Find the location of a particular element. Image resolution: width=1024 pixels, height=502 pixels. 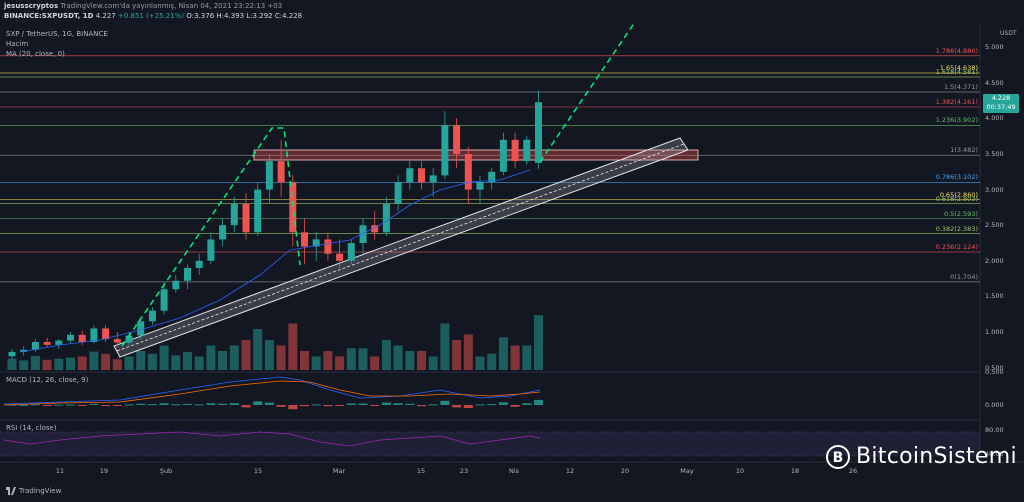

price-tick: 4.000 is located at coordinates (994, 118).